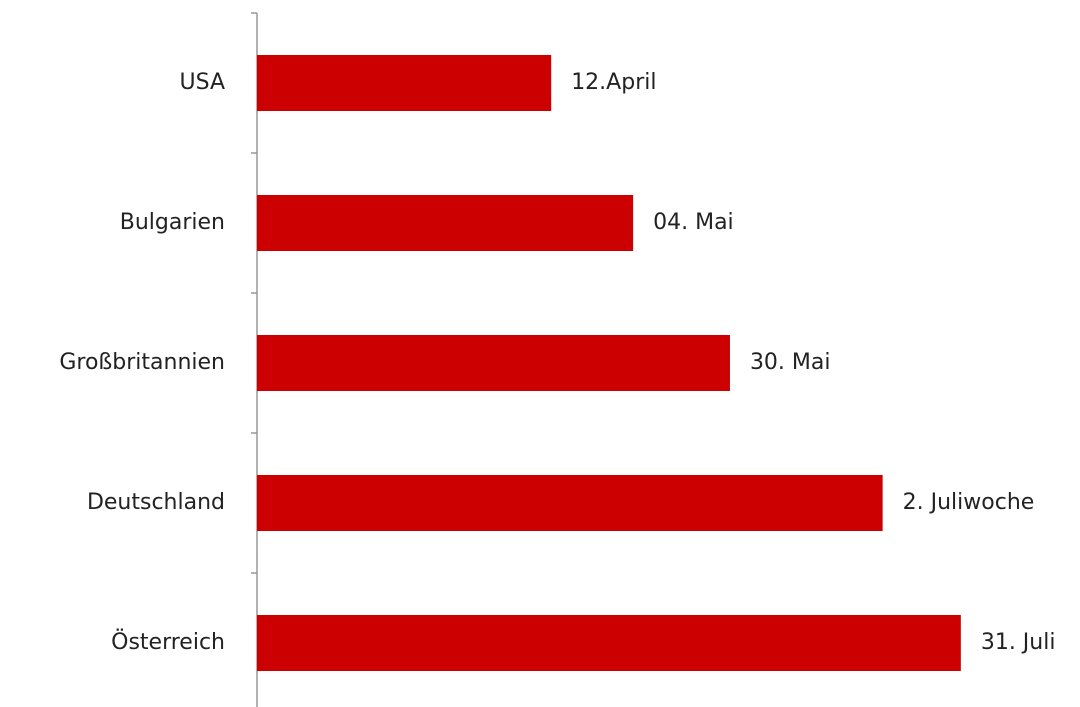  Describe the element at coordinates (142, 362) in the screenshot. I see `y-tick-label: Großbritannien` at that location.